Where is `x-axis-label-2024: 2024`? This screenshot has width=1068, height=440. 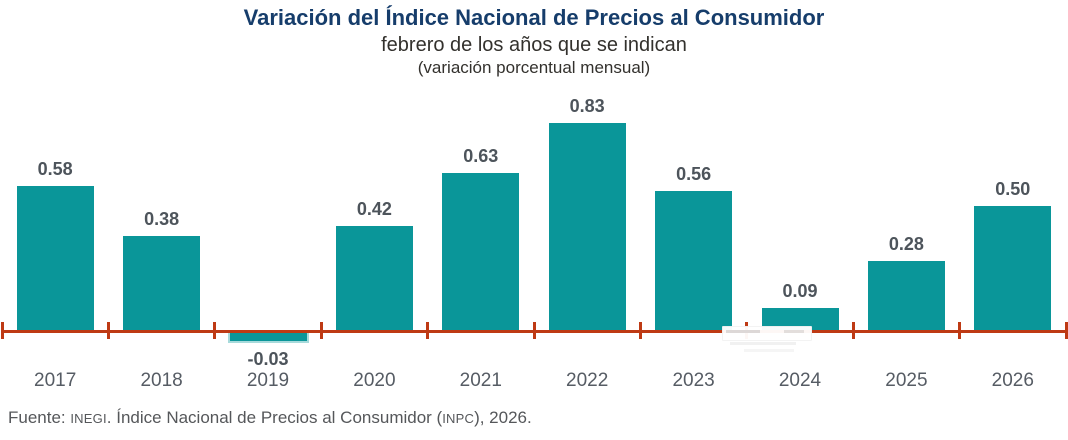
x-axis-label-2024: 2024 is located at coordinates (800, 380).